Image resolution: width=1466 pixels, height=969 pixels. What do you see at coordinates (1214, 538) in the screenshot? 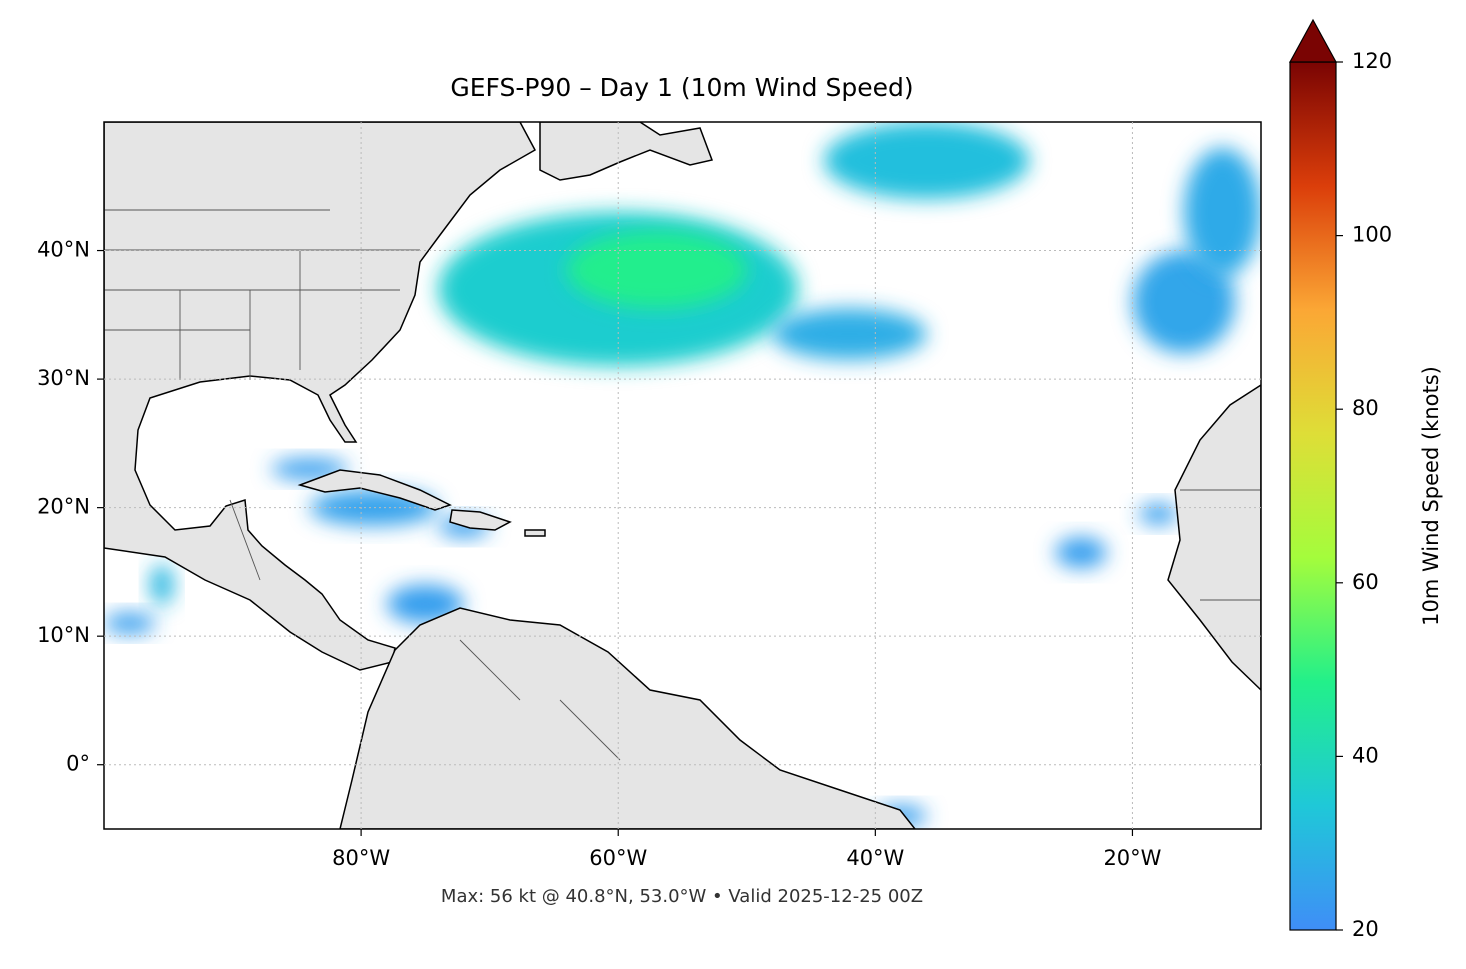
I see `africa` at bounding box center [1214, 538].